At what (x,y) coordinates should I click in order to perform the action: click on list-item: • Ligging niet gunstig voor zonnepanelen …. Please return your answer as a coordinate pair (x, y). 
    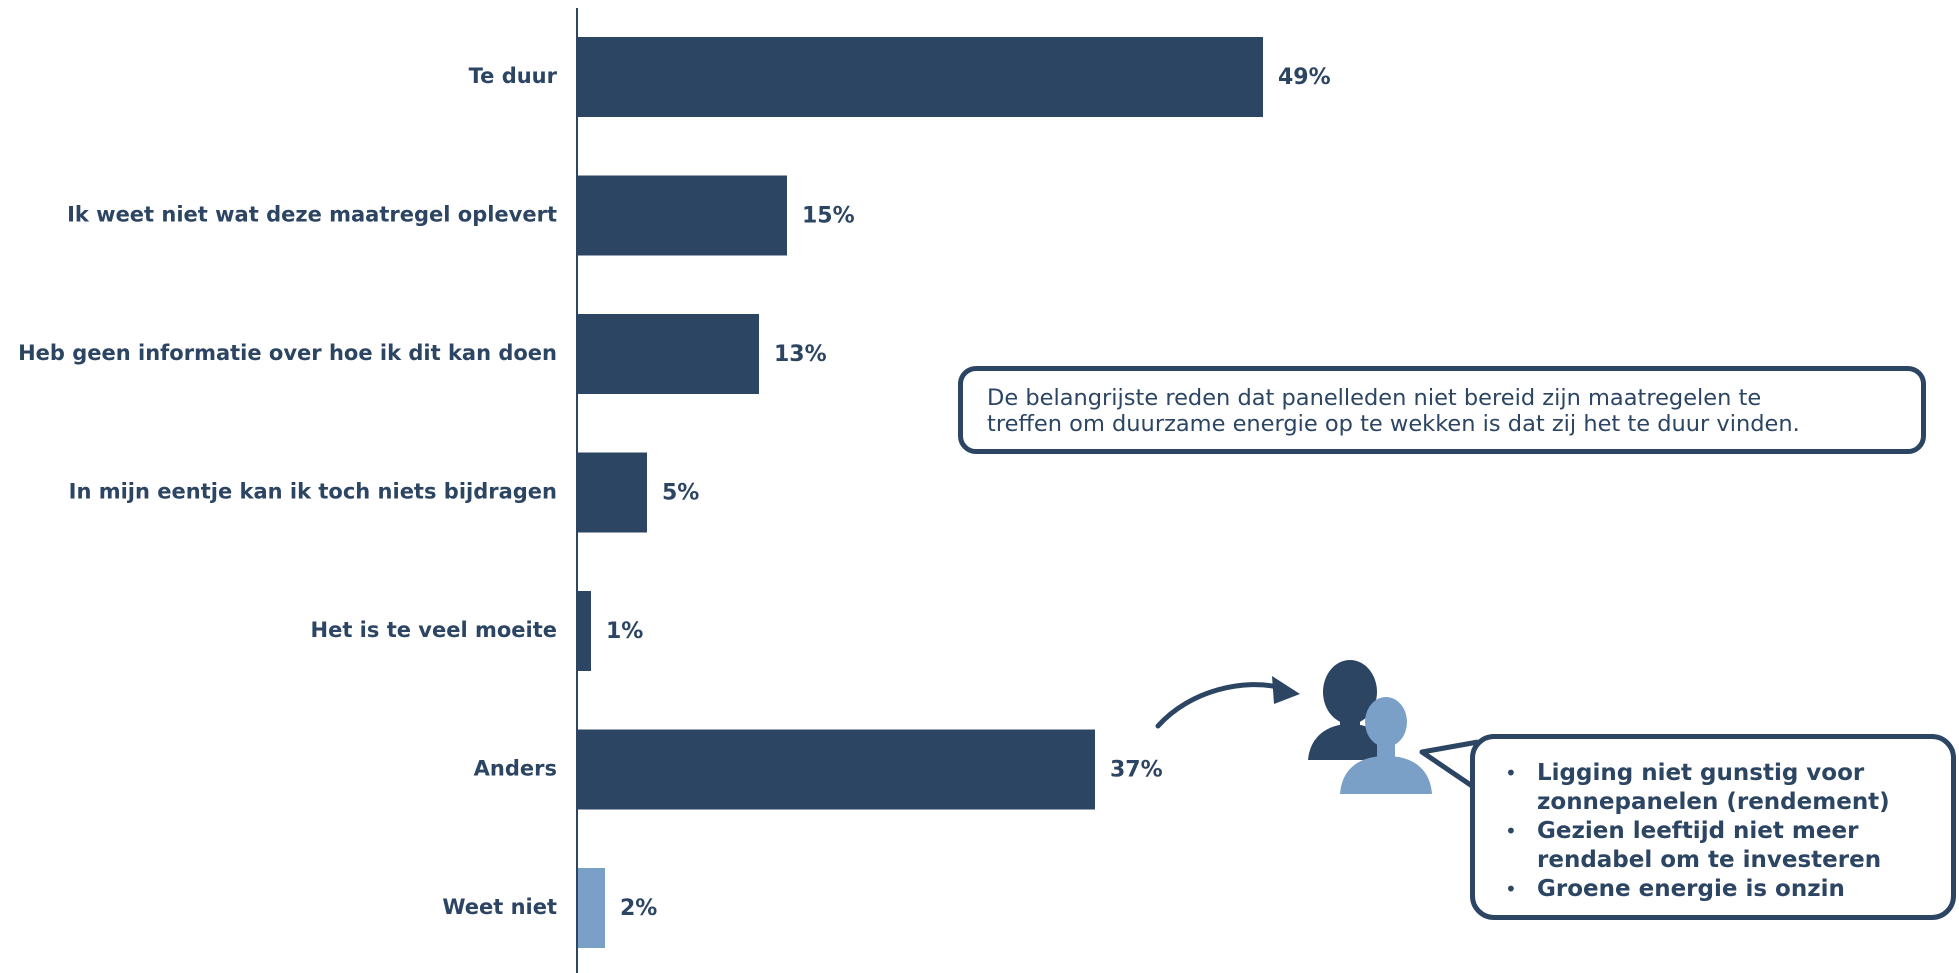
    Looking at the image, I should click on (1720, 788).